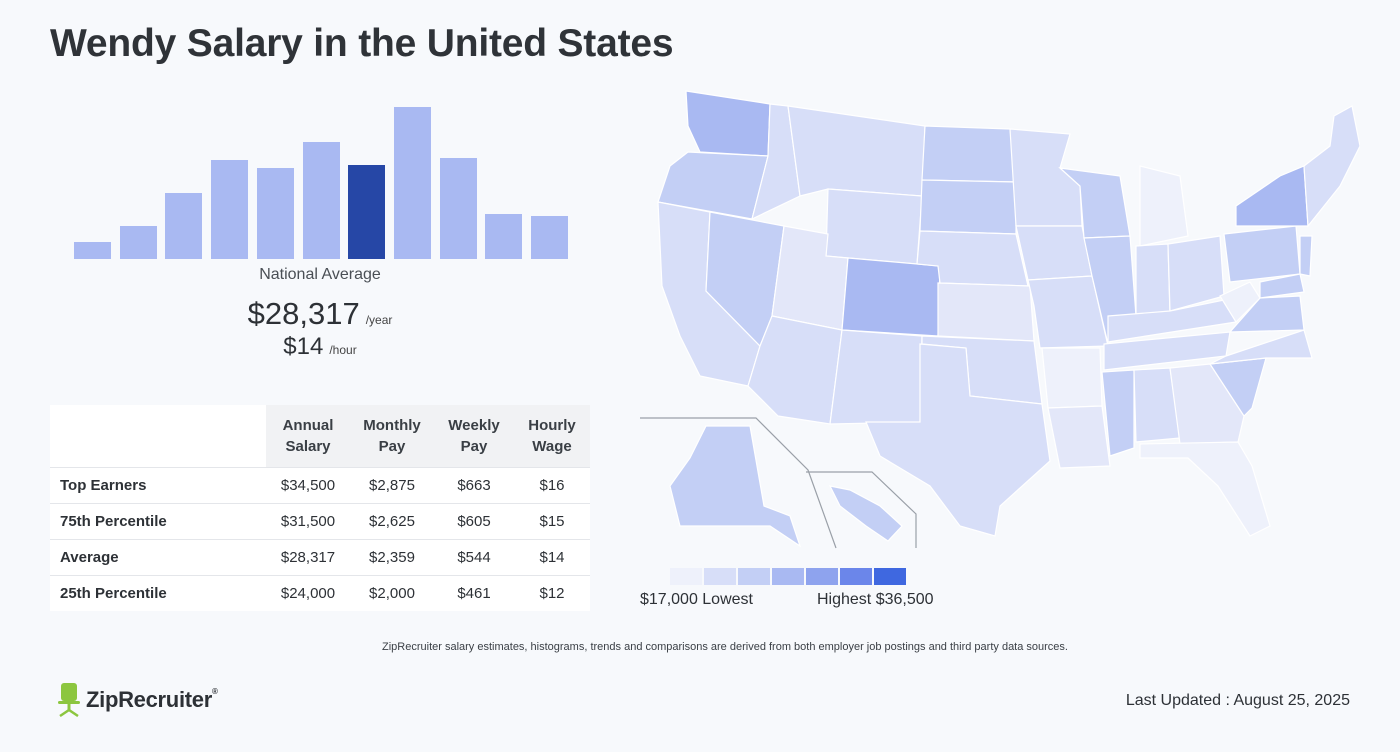  Describe the element at coordinates (876, 377) in the screenshot. I see `state-new-mexico` at that location.